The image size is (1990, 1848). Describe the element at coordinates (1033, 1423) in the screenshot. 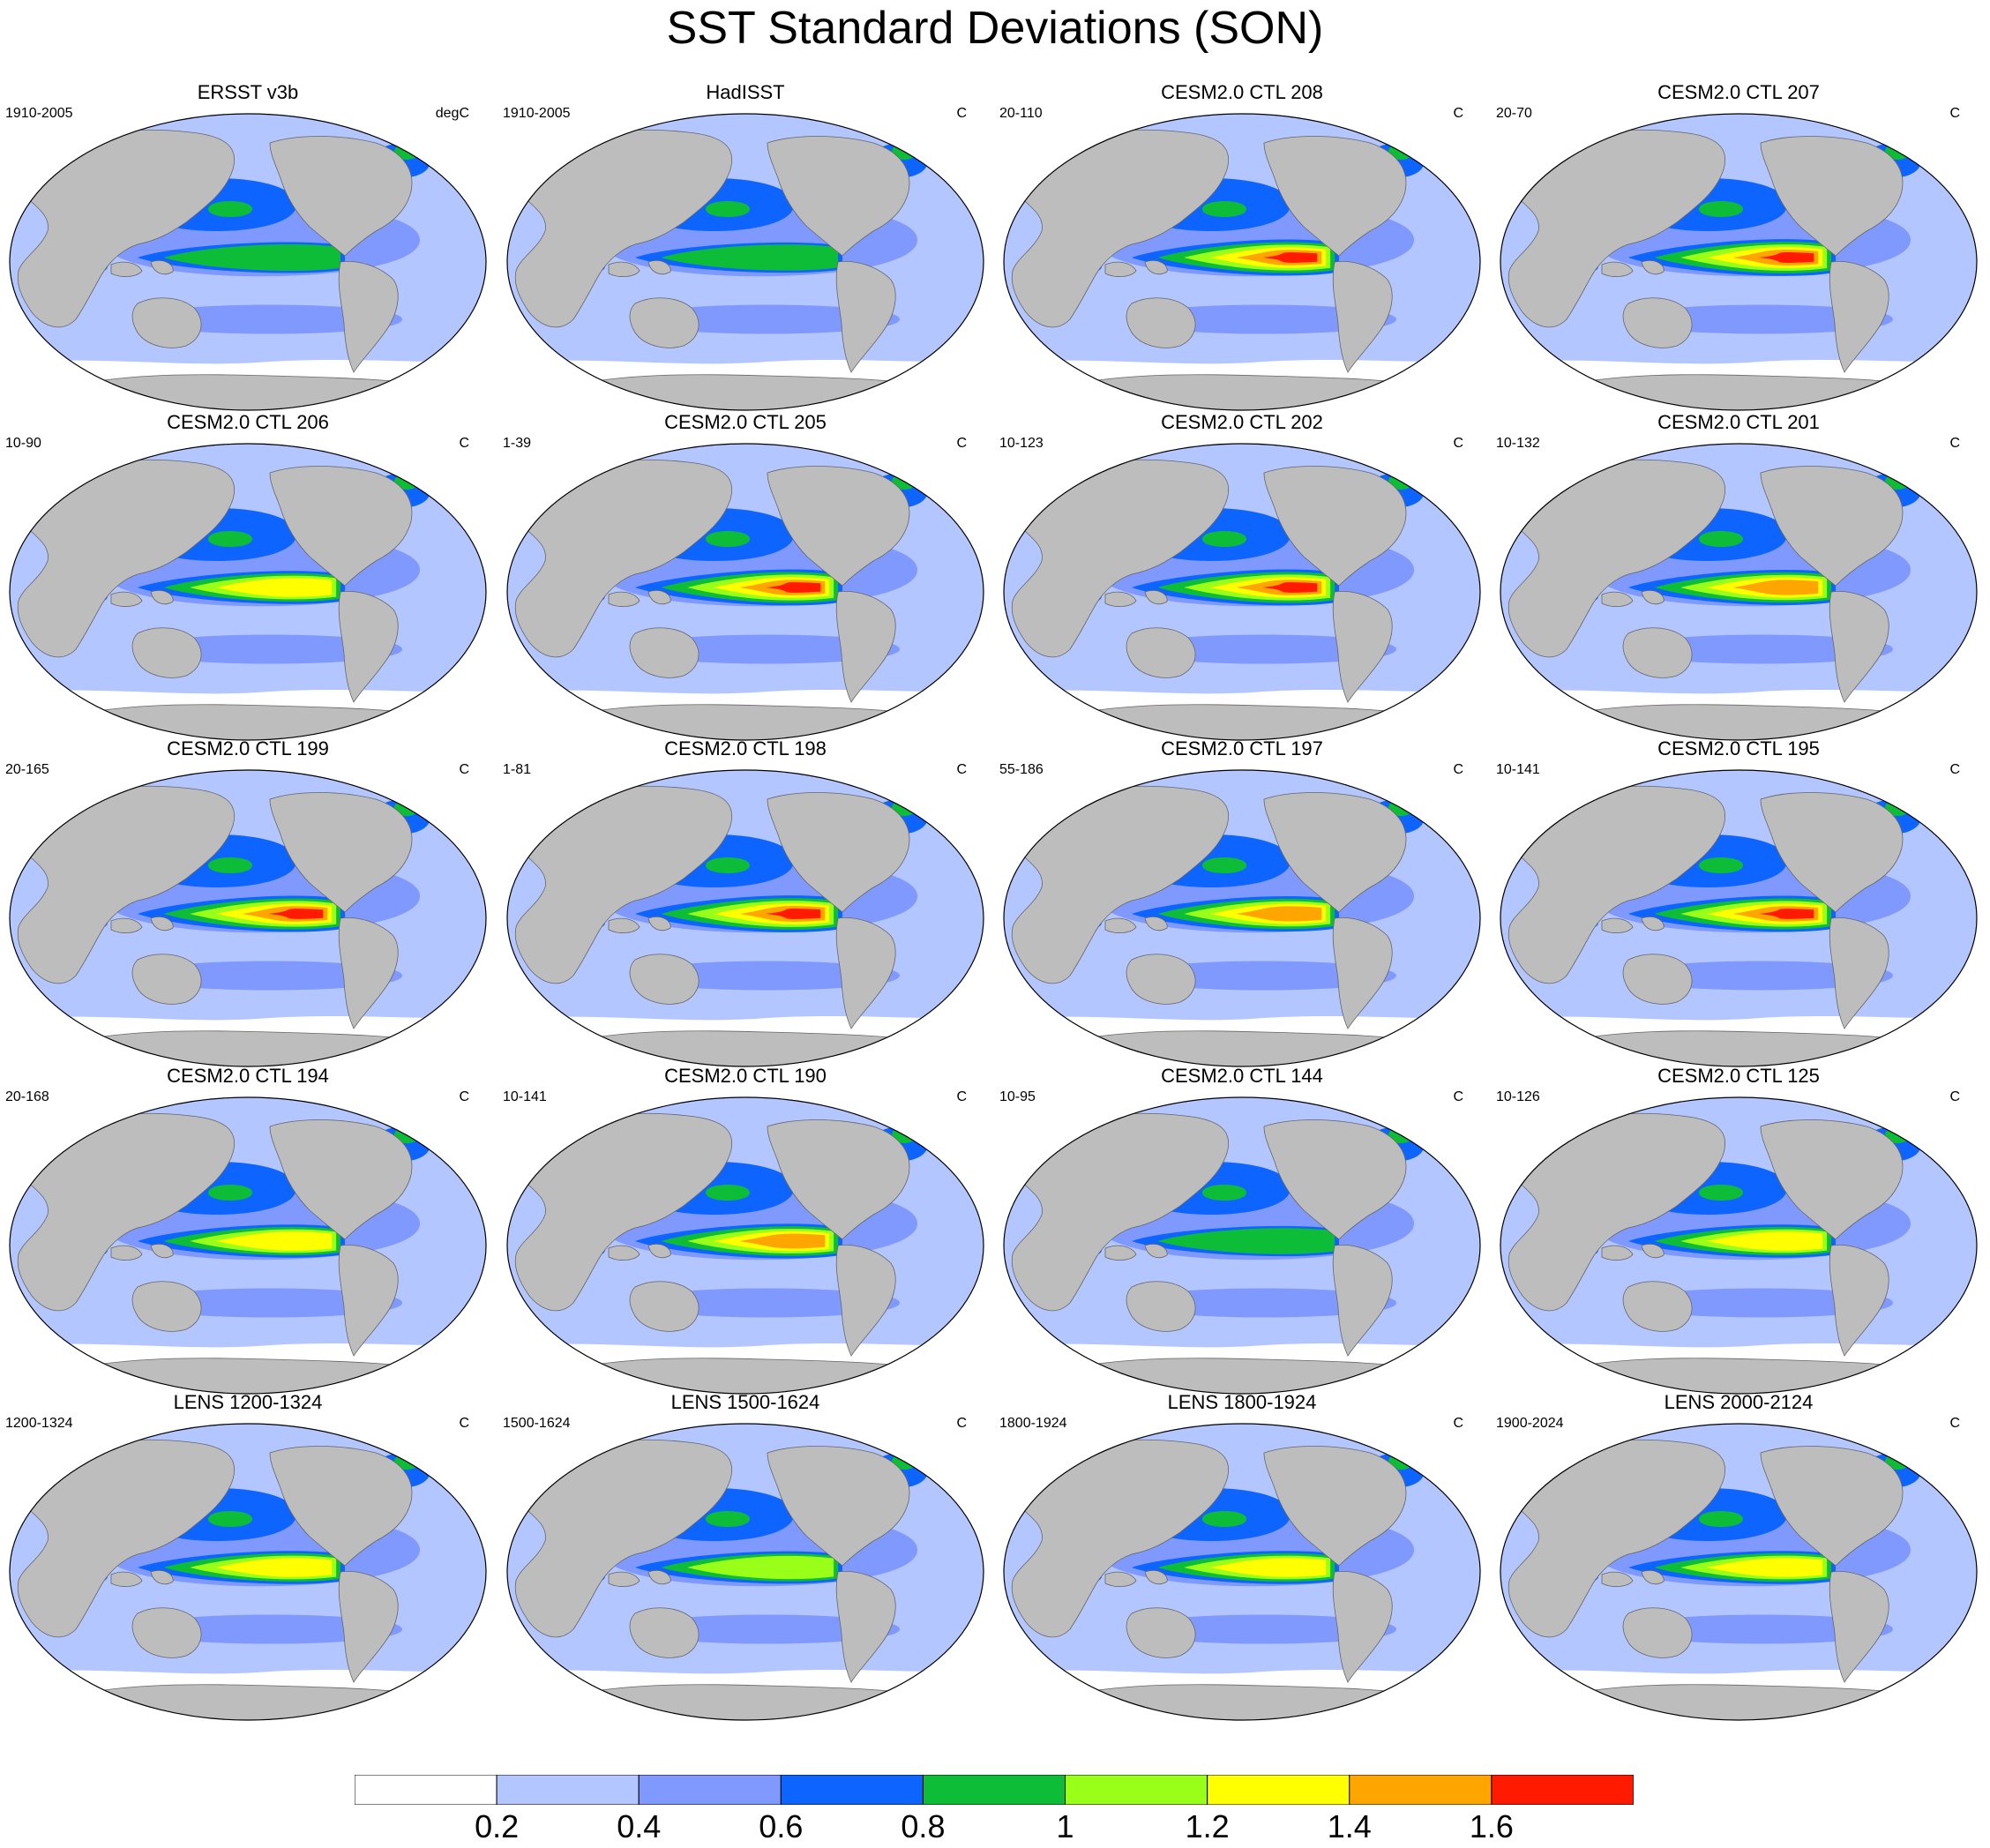

I see `panel-years: 1800-1924` at that location.